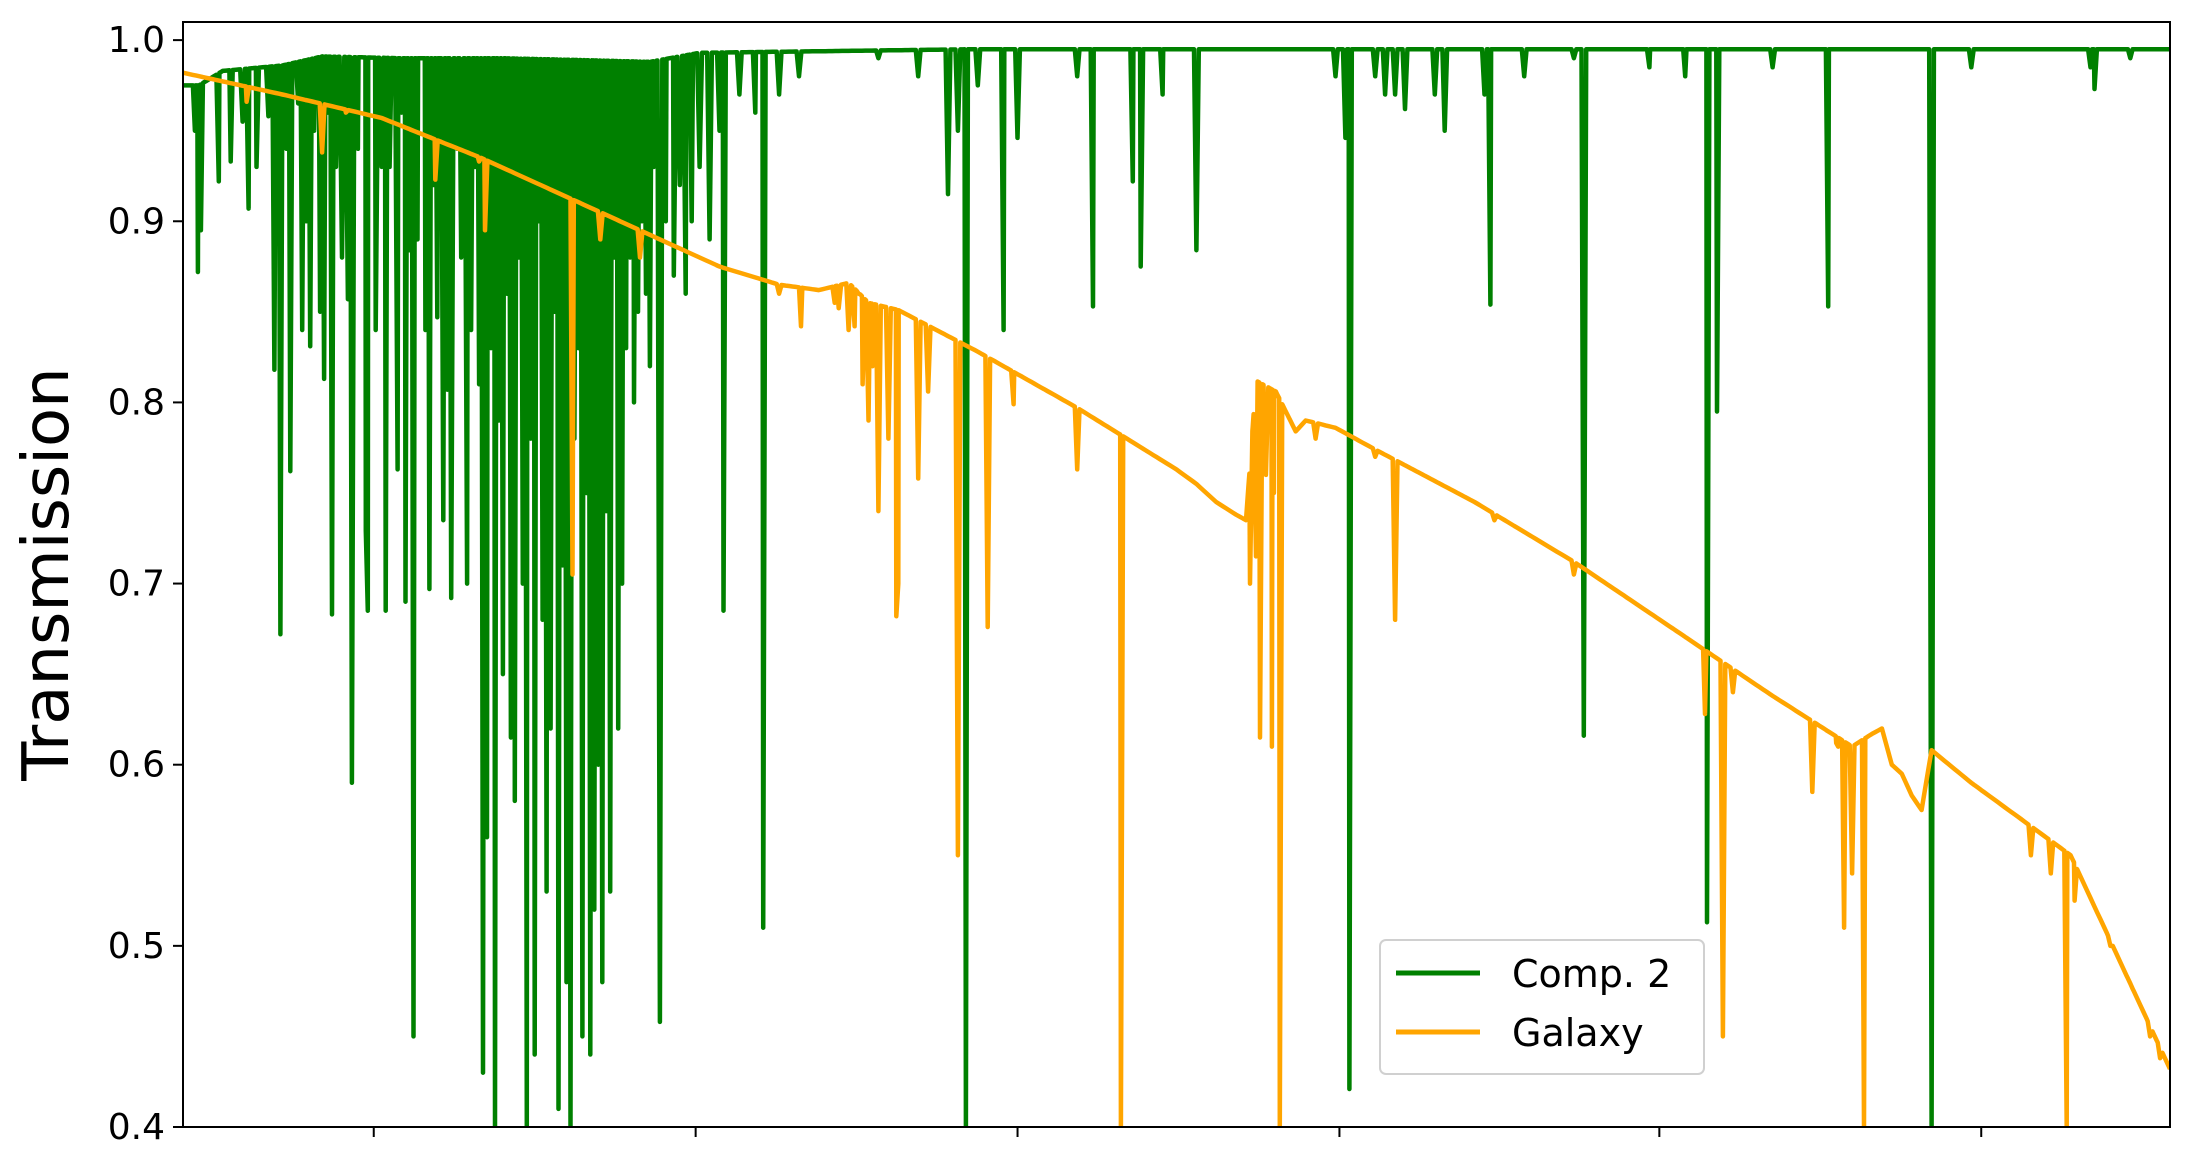 The height and width of the screenshot is (1158, 2190). I want to click on y-tick-label: 0.6, so click(136, 765).